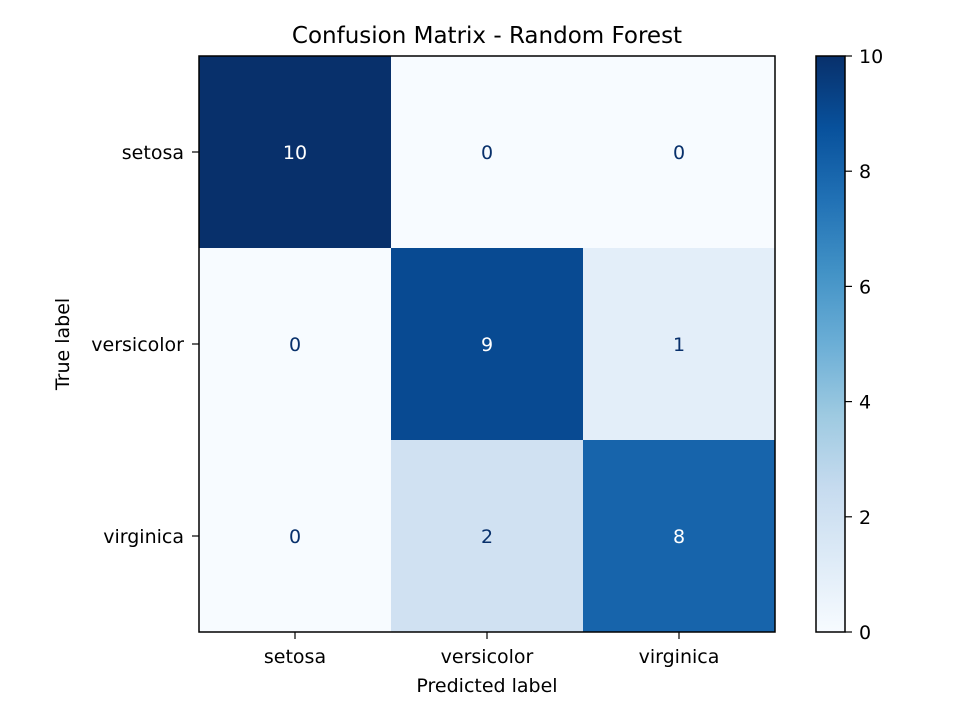 This screenshot has width=960, height=720. What do you see at coordinates (137, 345) in the screenshot?
I see `y-tick-label: versicolor` at bounding box center [137, 345].